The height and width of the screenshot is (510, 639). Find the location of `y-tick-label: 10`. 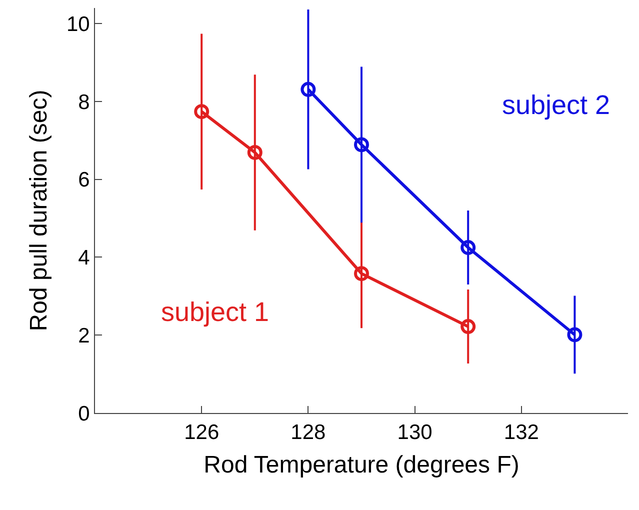

y-tick-label: 10 is located at coordinates (78, 24).